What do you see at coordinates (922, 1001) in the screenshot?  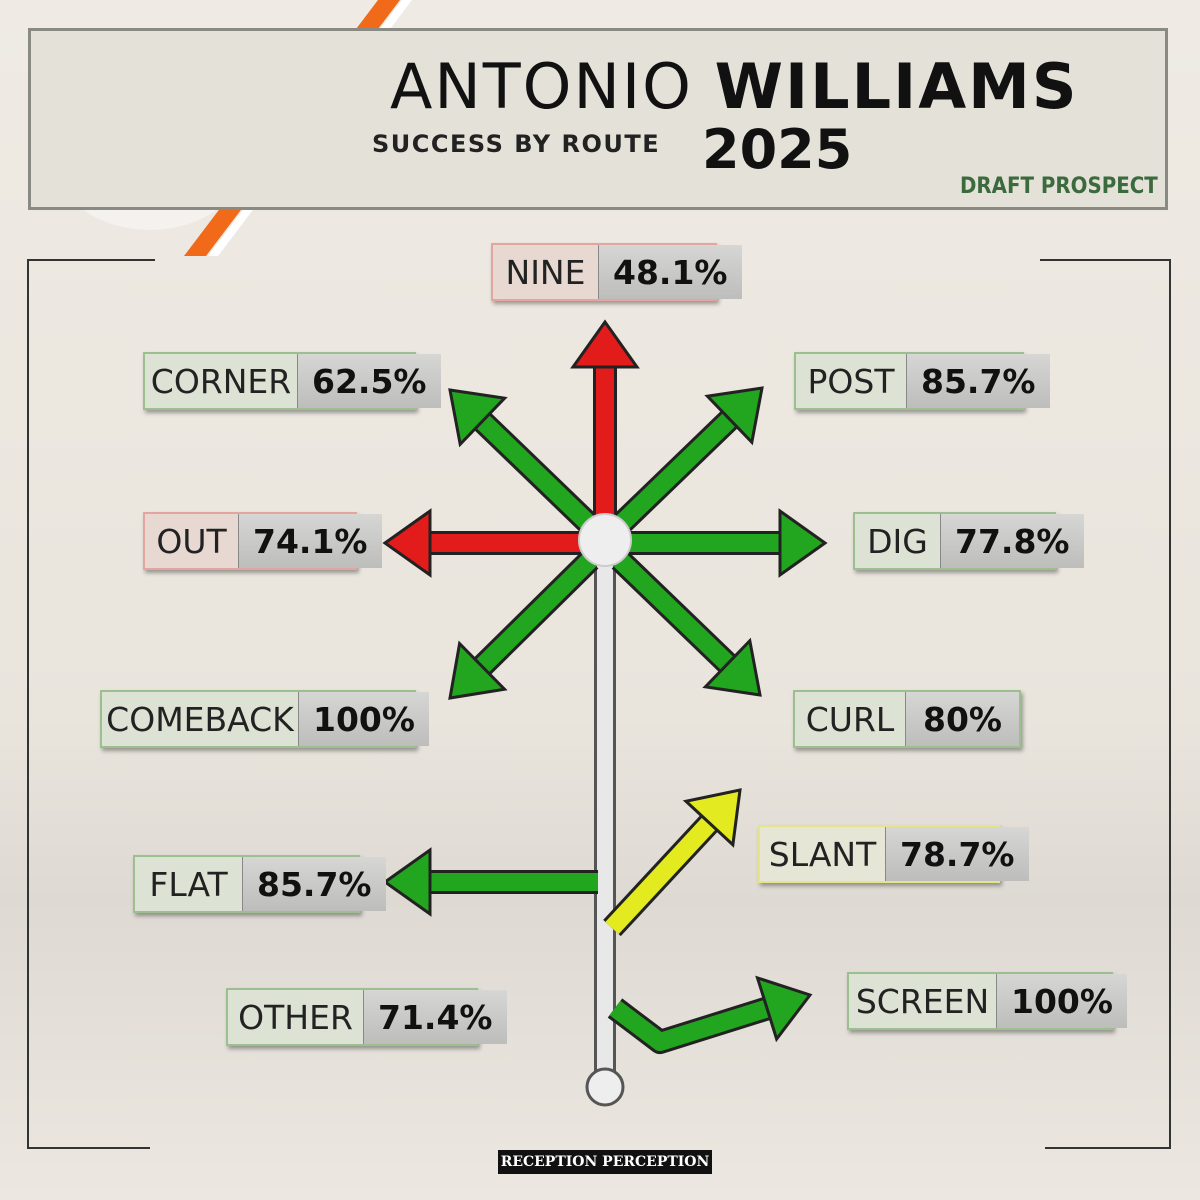 I see `route-name: SCREEN` at bounding box center [922, 1001].